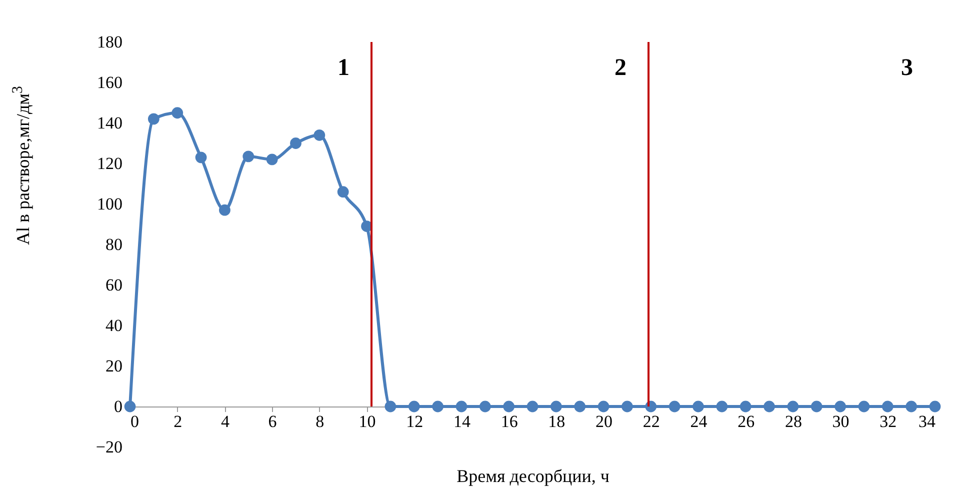 This screenshot has width=967, height=500. Describe the element at coordinates (134, 421) in the screenshot. I see `x-tick-label: 0` at that location.